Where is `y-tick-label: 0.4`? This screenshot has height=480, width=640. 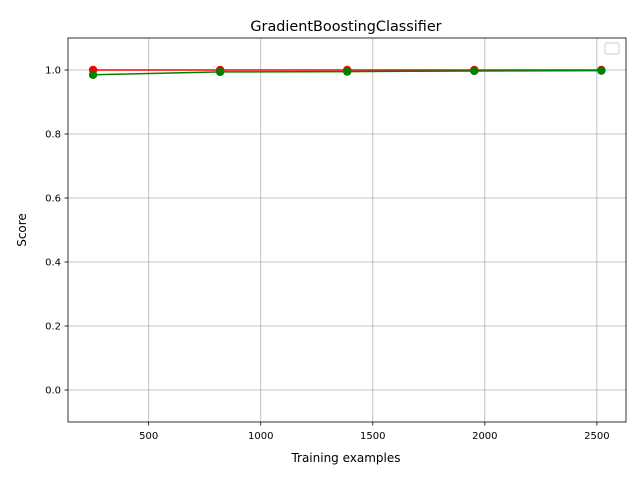 y-tick-label: 0.4 is located at coordinates (53, 263).